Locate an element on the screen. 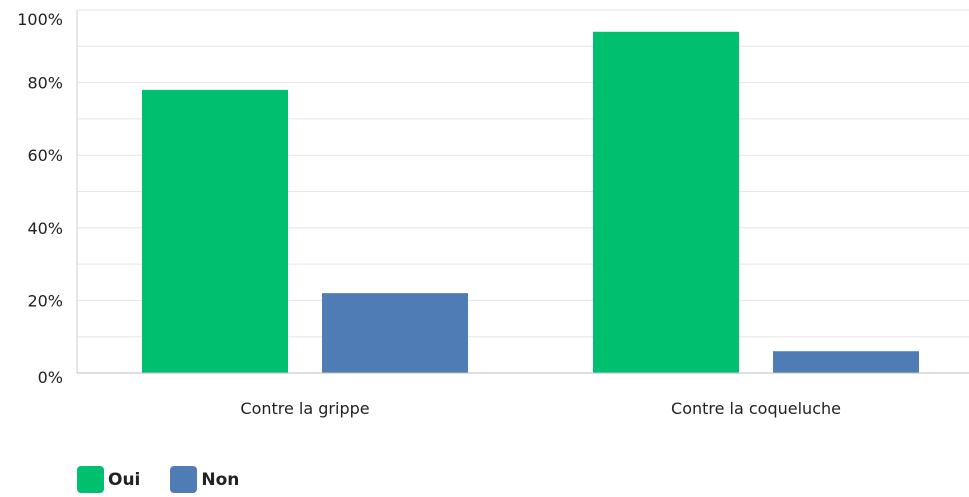  legend-swatch-non is located at coordinates (184, 479).